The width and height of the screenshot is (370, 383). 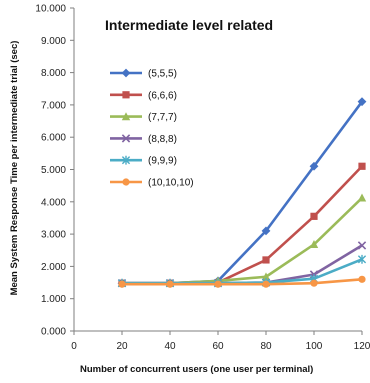 I want to click on legend-label: (7,7,7), so click(x=162, y=117).